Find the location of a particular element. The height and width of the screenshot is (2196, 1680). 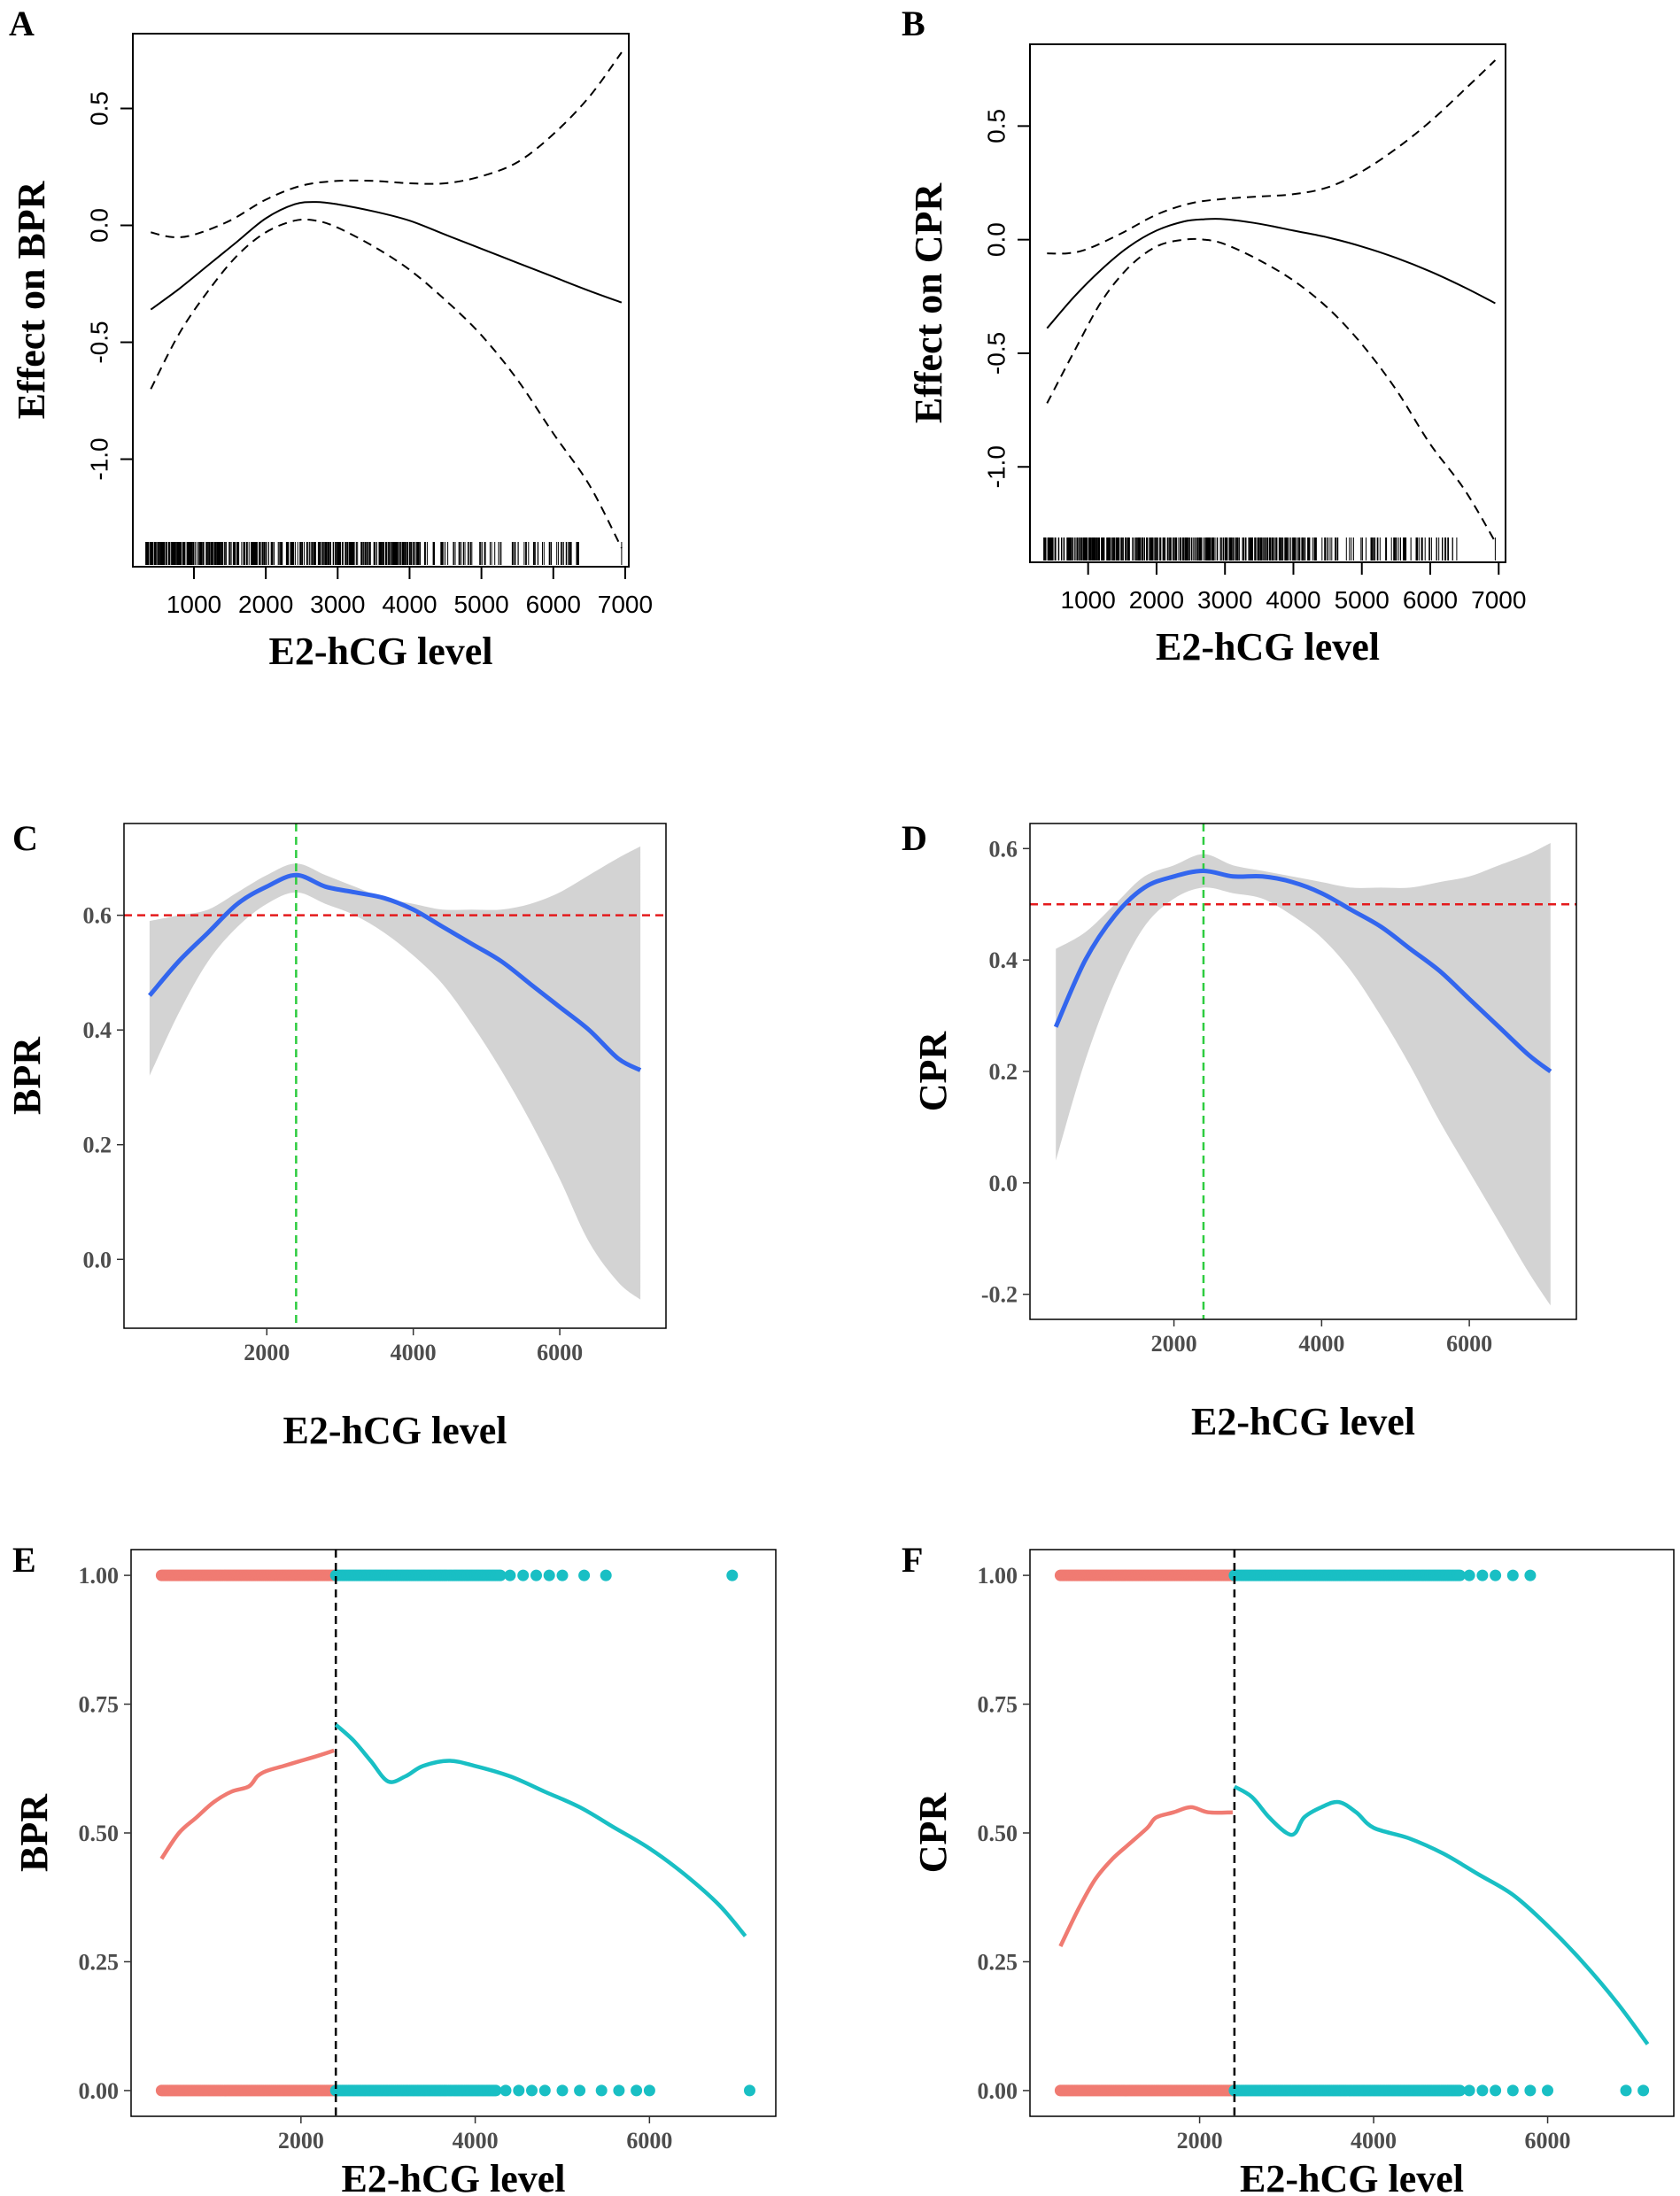

y-tick-label: 0.2 is located at coordinates (97, 1145).